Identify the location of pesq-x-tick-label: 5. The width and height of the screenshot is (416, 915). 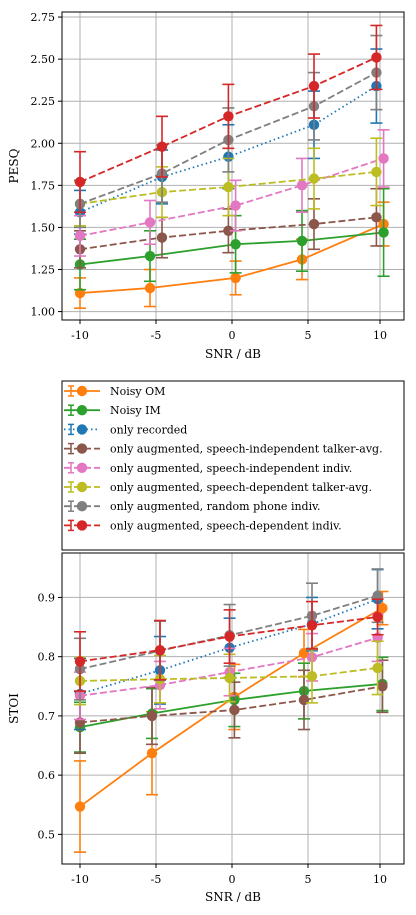
(308, 335).